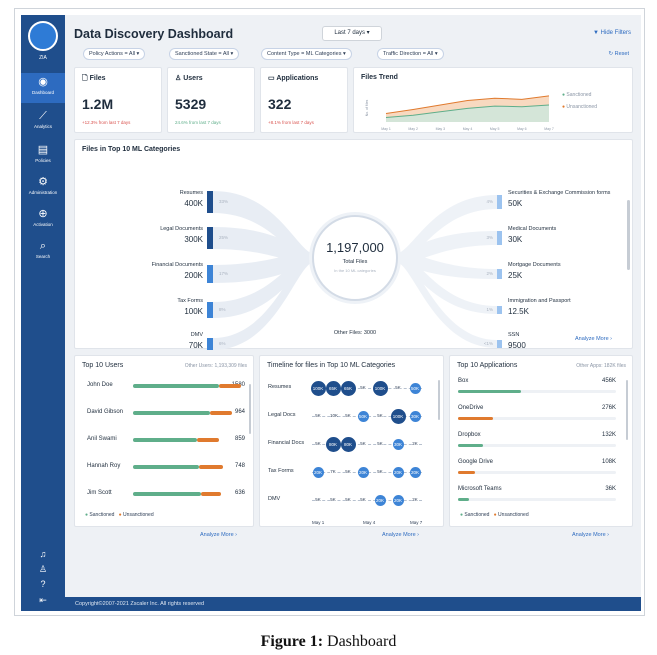  What do you see at coordinates (43, 220) in the screenshot?
I see `sidebar-item-activation: ⊕ Activation` at bounding box center [43, 220].